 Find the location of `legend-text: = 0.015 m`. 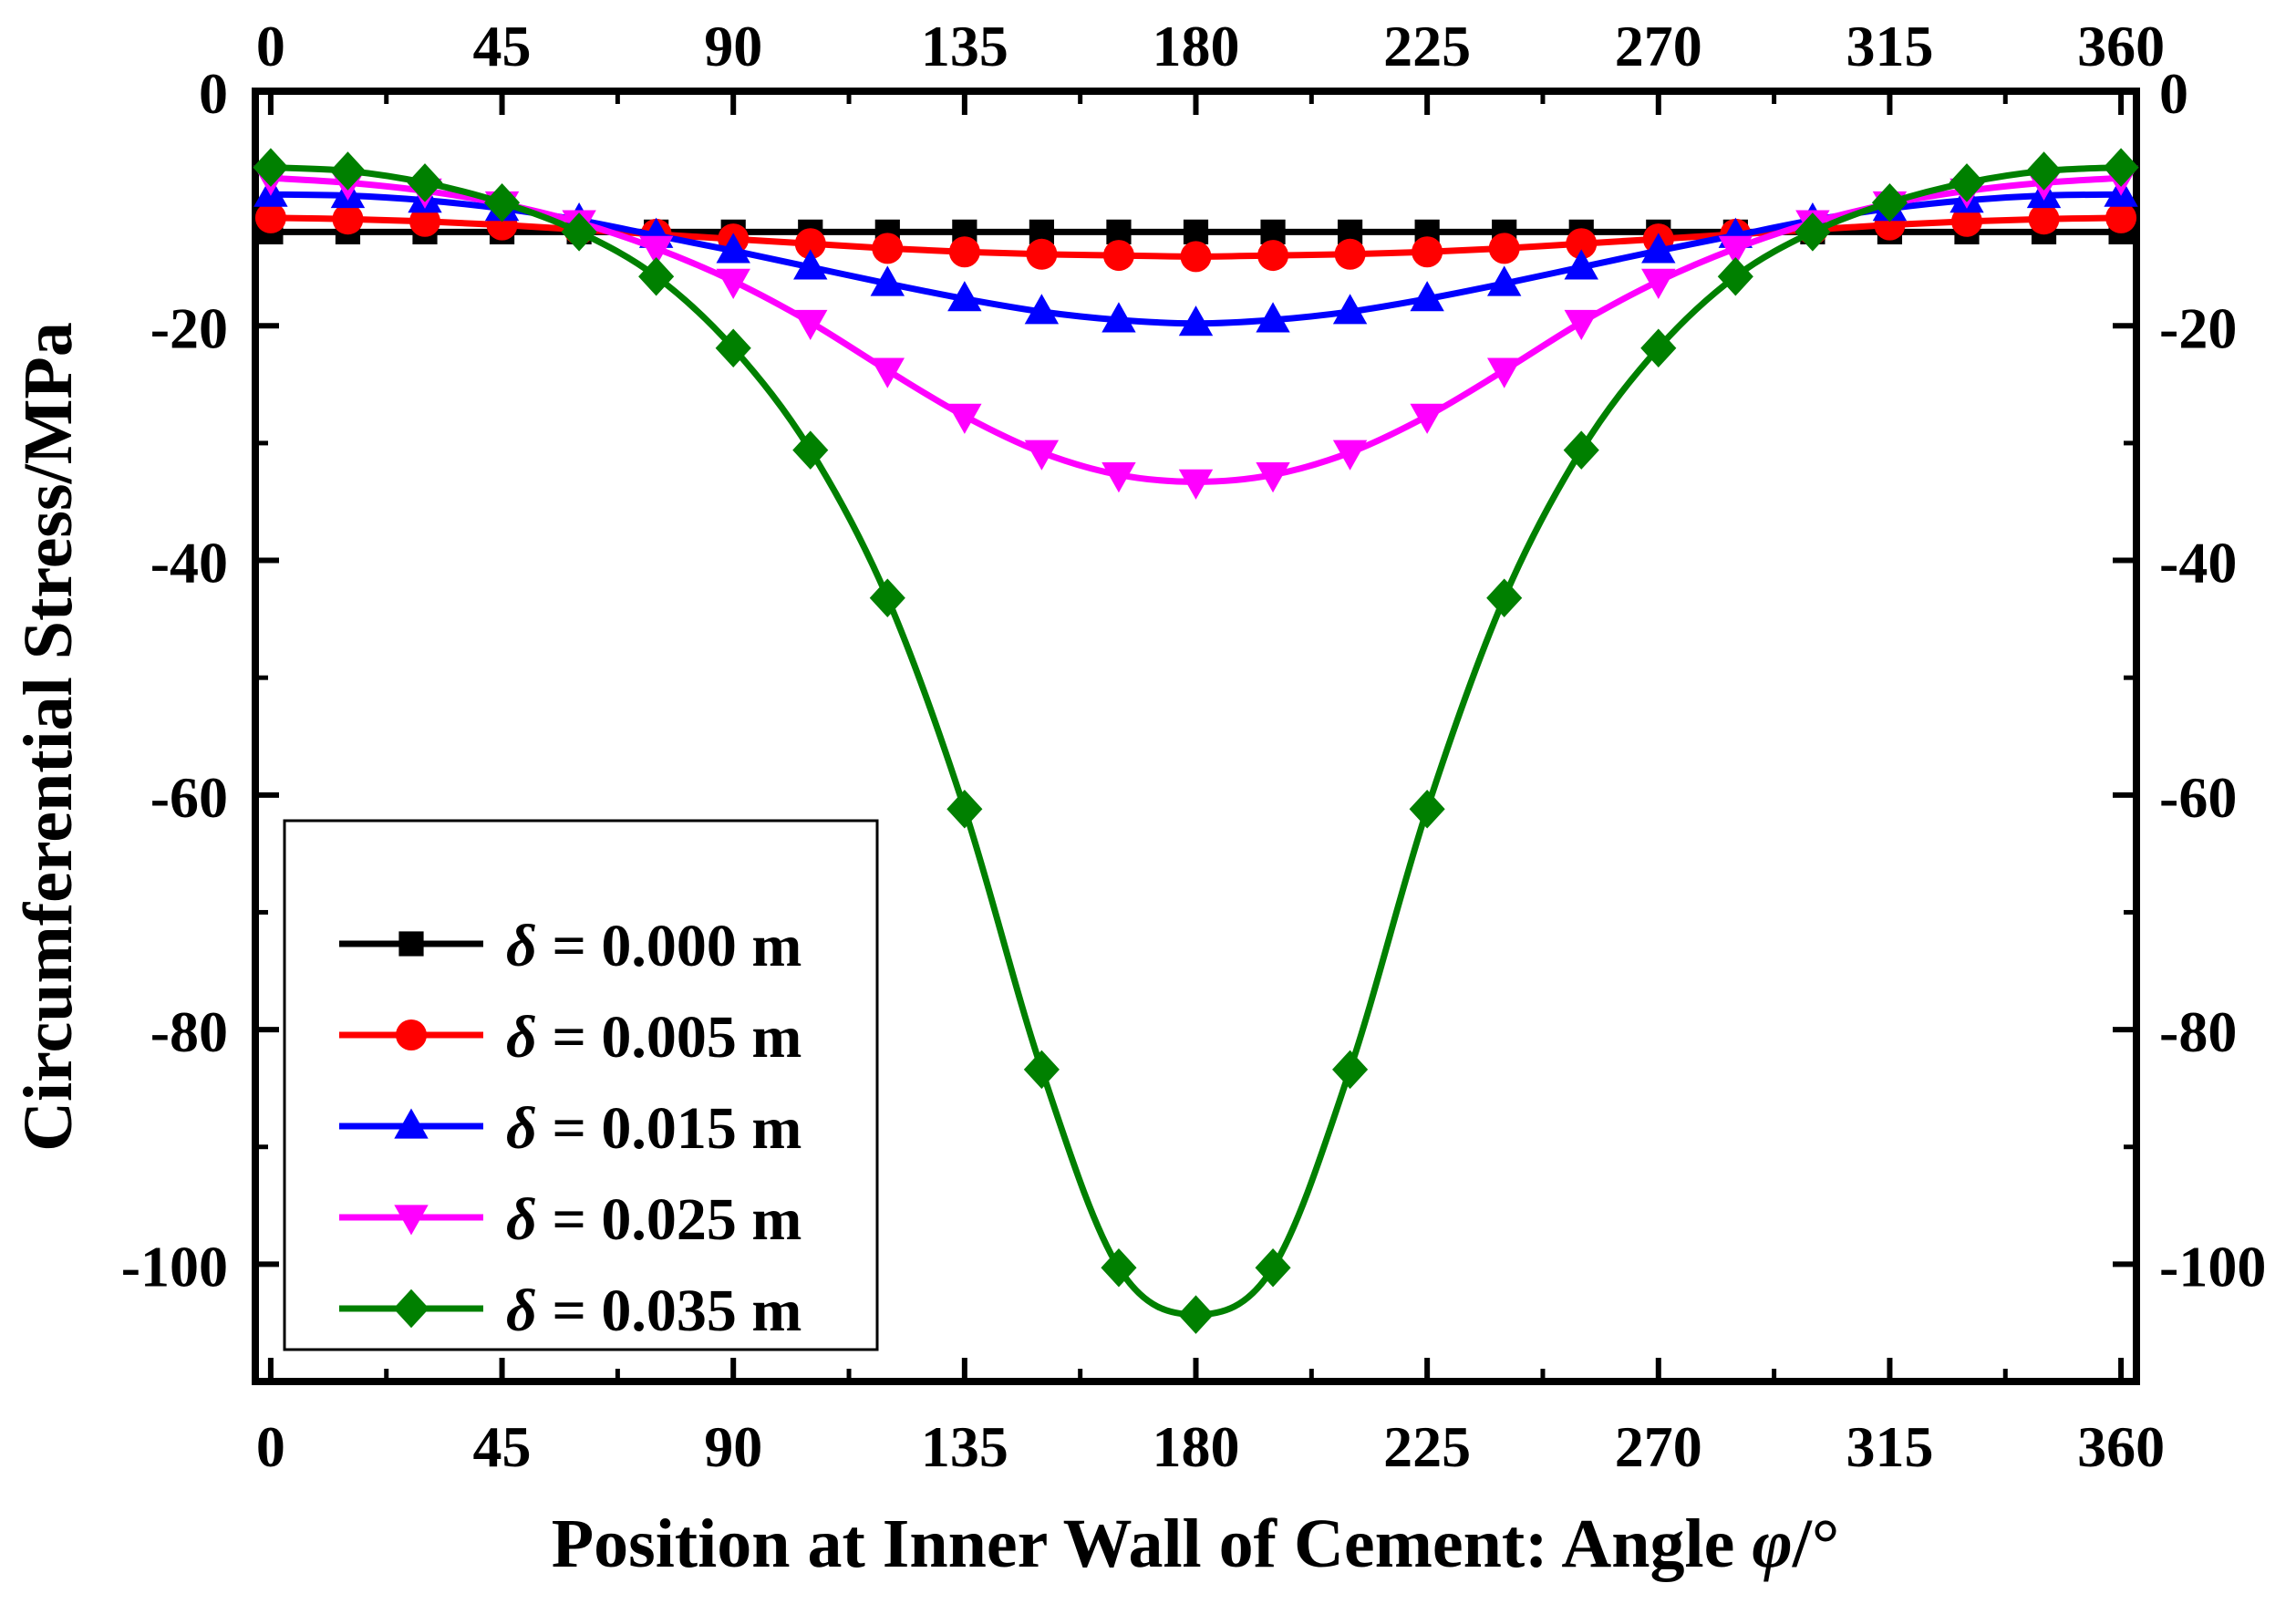

legend-text: = 0.015 m is located at coordinates (669, 1128).